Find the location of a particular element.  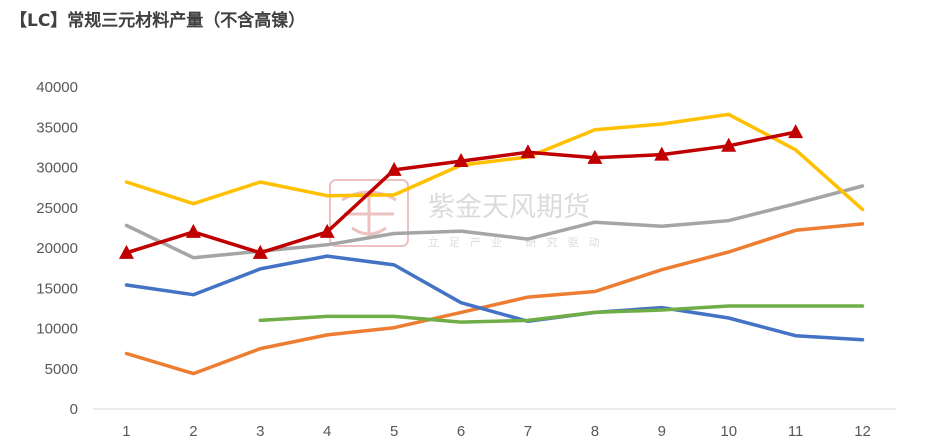

y-tick-label: 30000 is located at coordinates (57, 168).